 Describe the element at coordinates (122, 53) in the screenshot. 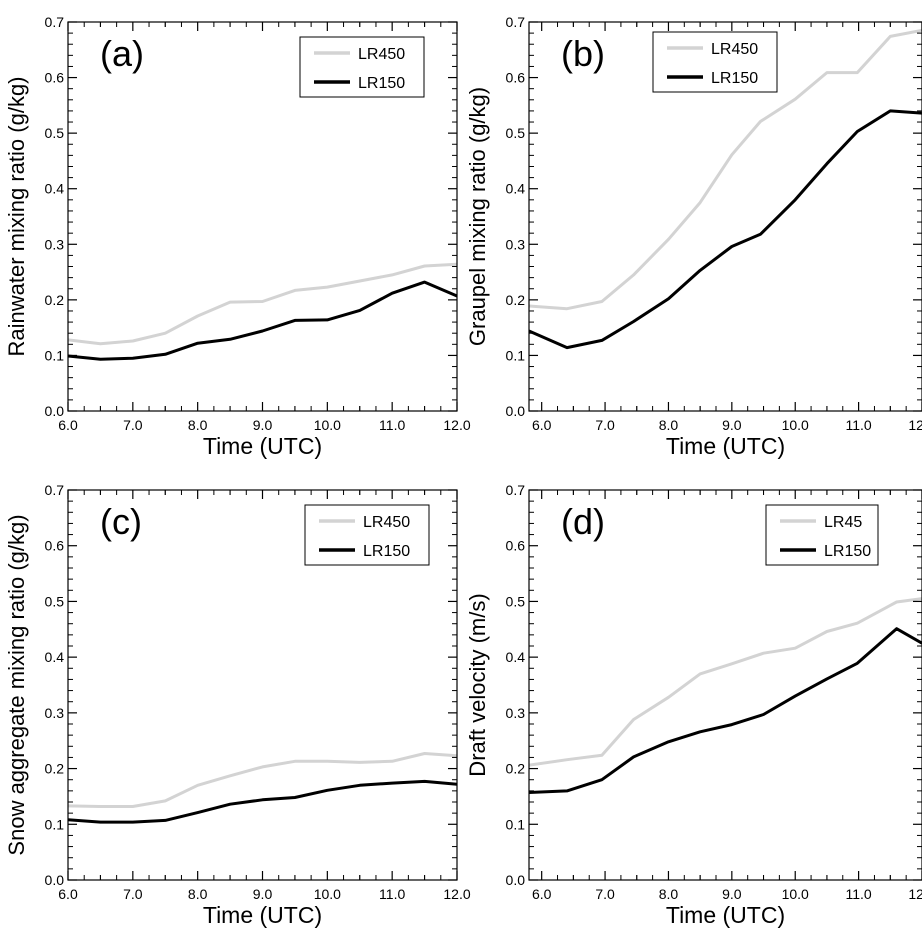

I see `panel-label: (a)` at that location.